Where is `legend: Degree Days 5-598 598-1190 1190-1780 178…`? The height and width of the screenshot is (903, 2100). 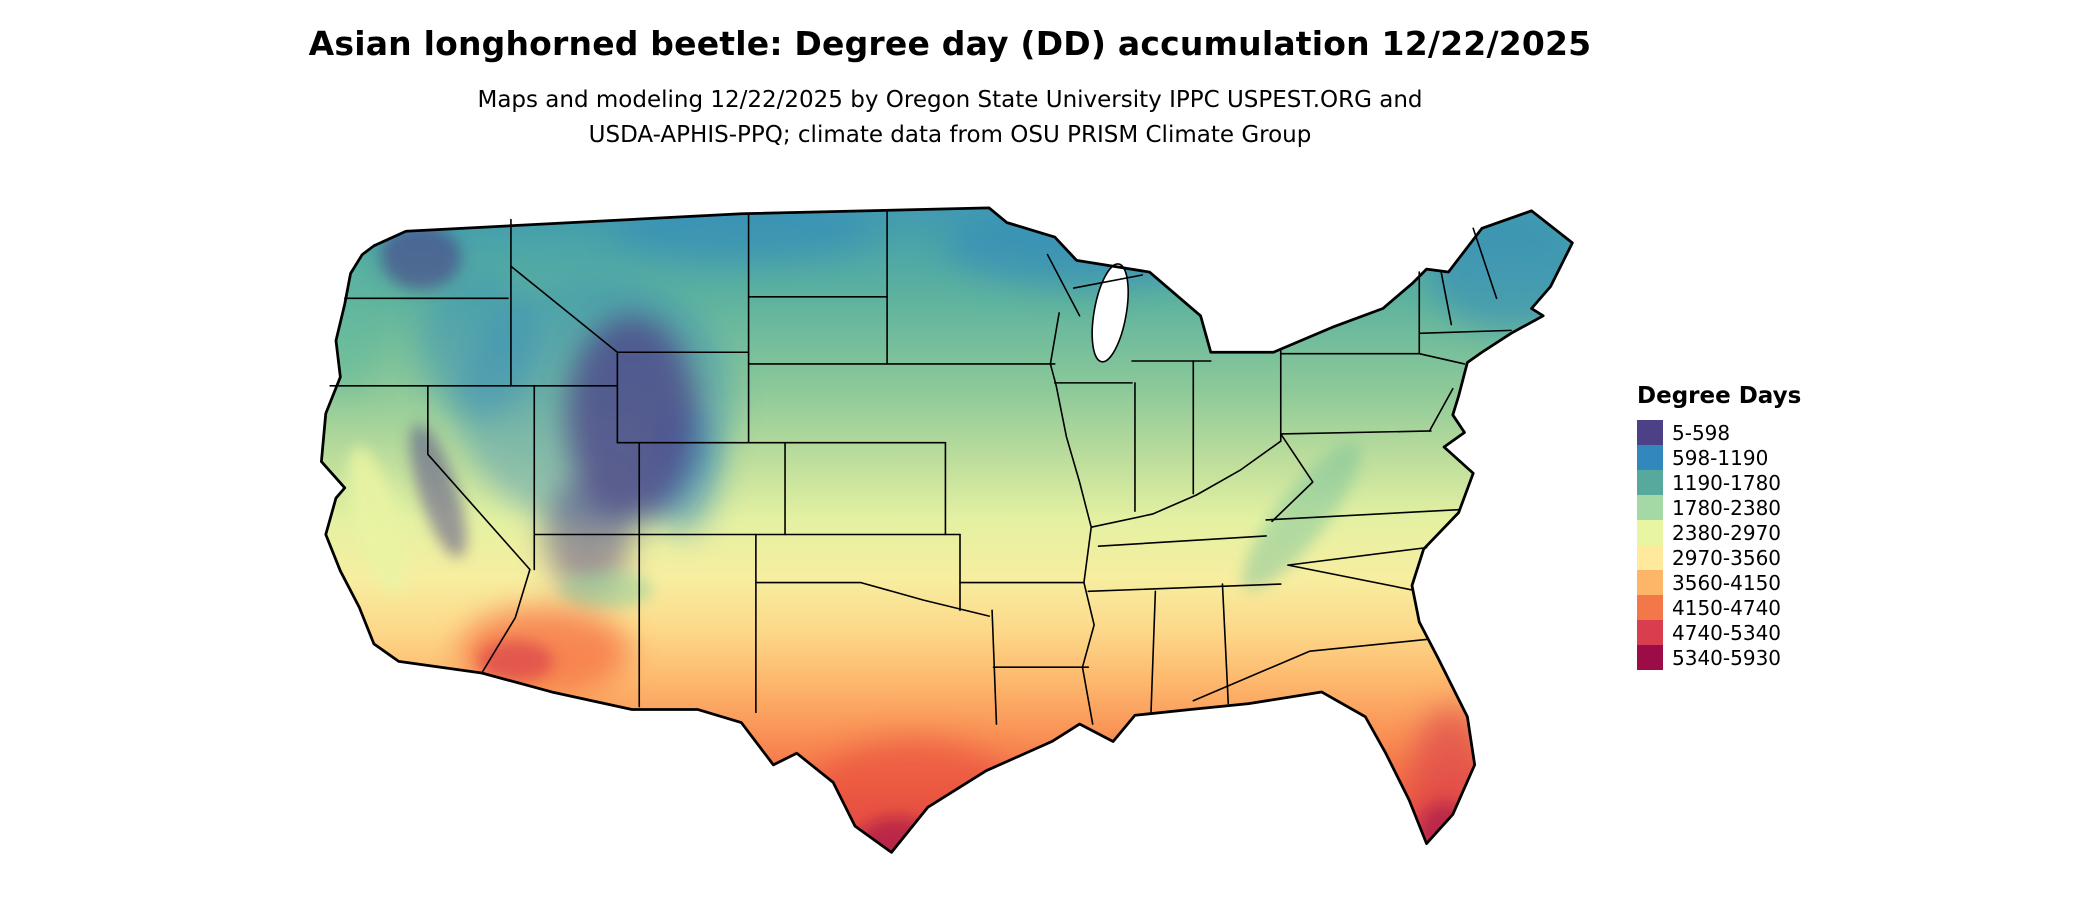
legend: Degree Days 5-598 598-1190 1190-1780 178… is located at coordinates (1719, 526).